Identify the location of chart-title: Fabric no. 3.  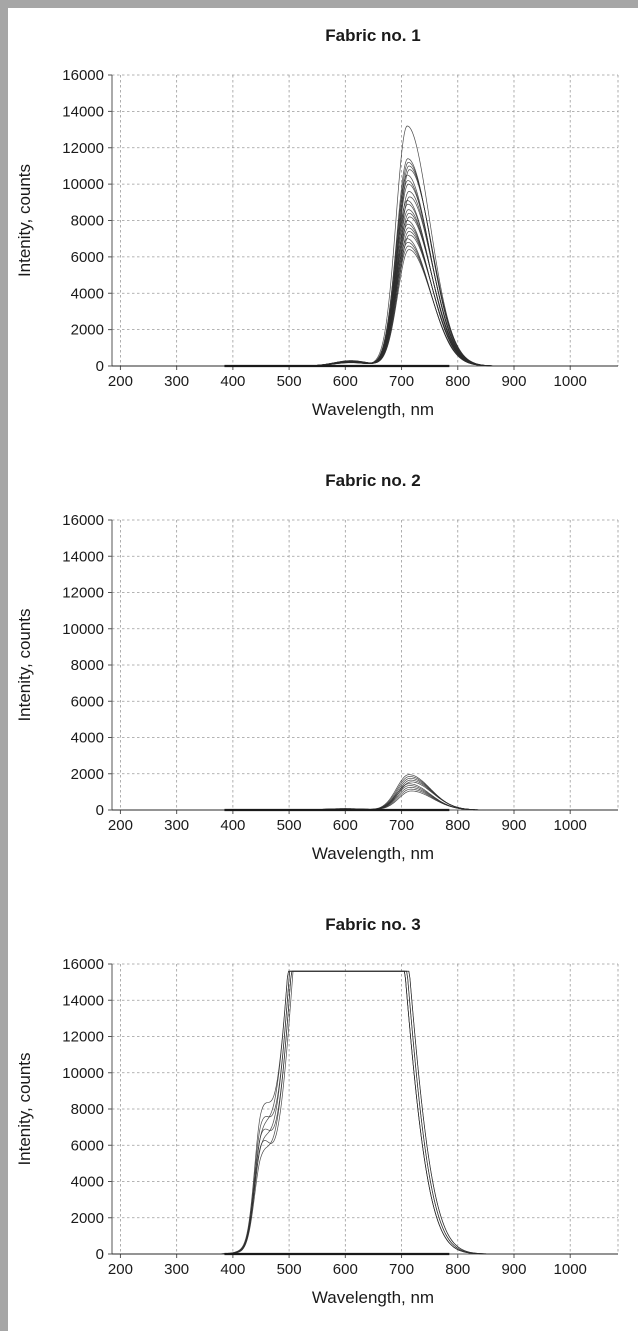
(372, 924).